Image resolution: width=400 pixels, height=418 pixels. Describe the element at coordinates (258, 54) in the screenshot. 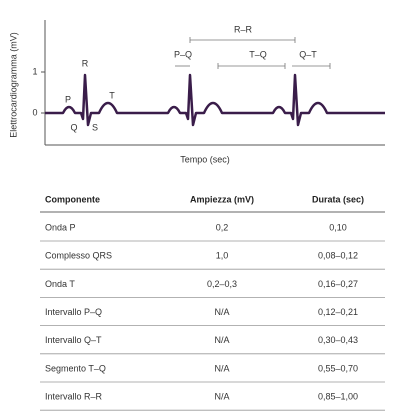

I see `interval-label: T–Q` at that location.